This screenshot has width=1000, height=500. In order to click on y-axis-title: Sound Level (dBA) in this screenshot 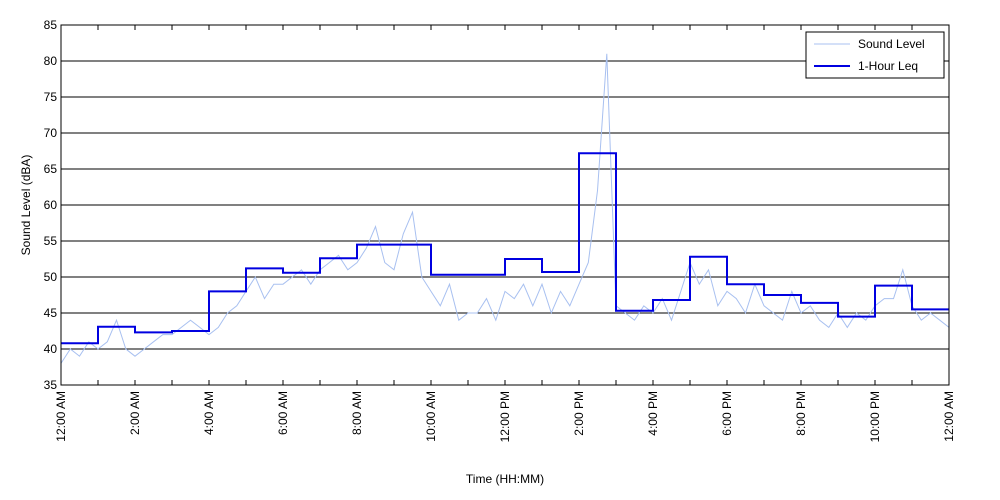, I will do `click(26, 205)`.